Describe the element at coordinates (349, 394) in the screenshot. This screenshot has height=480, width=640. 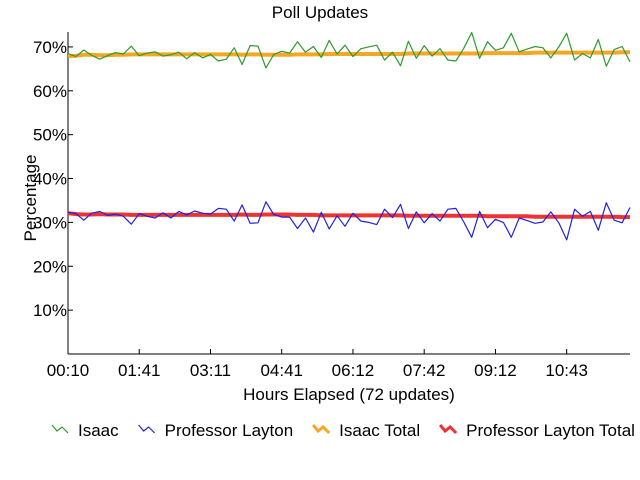
I see `x-axis-label: Hours Elapsed (72 updates)` at that location.